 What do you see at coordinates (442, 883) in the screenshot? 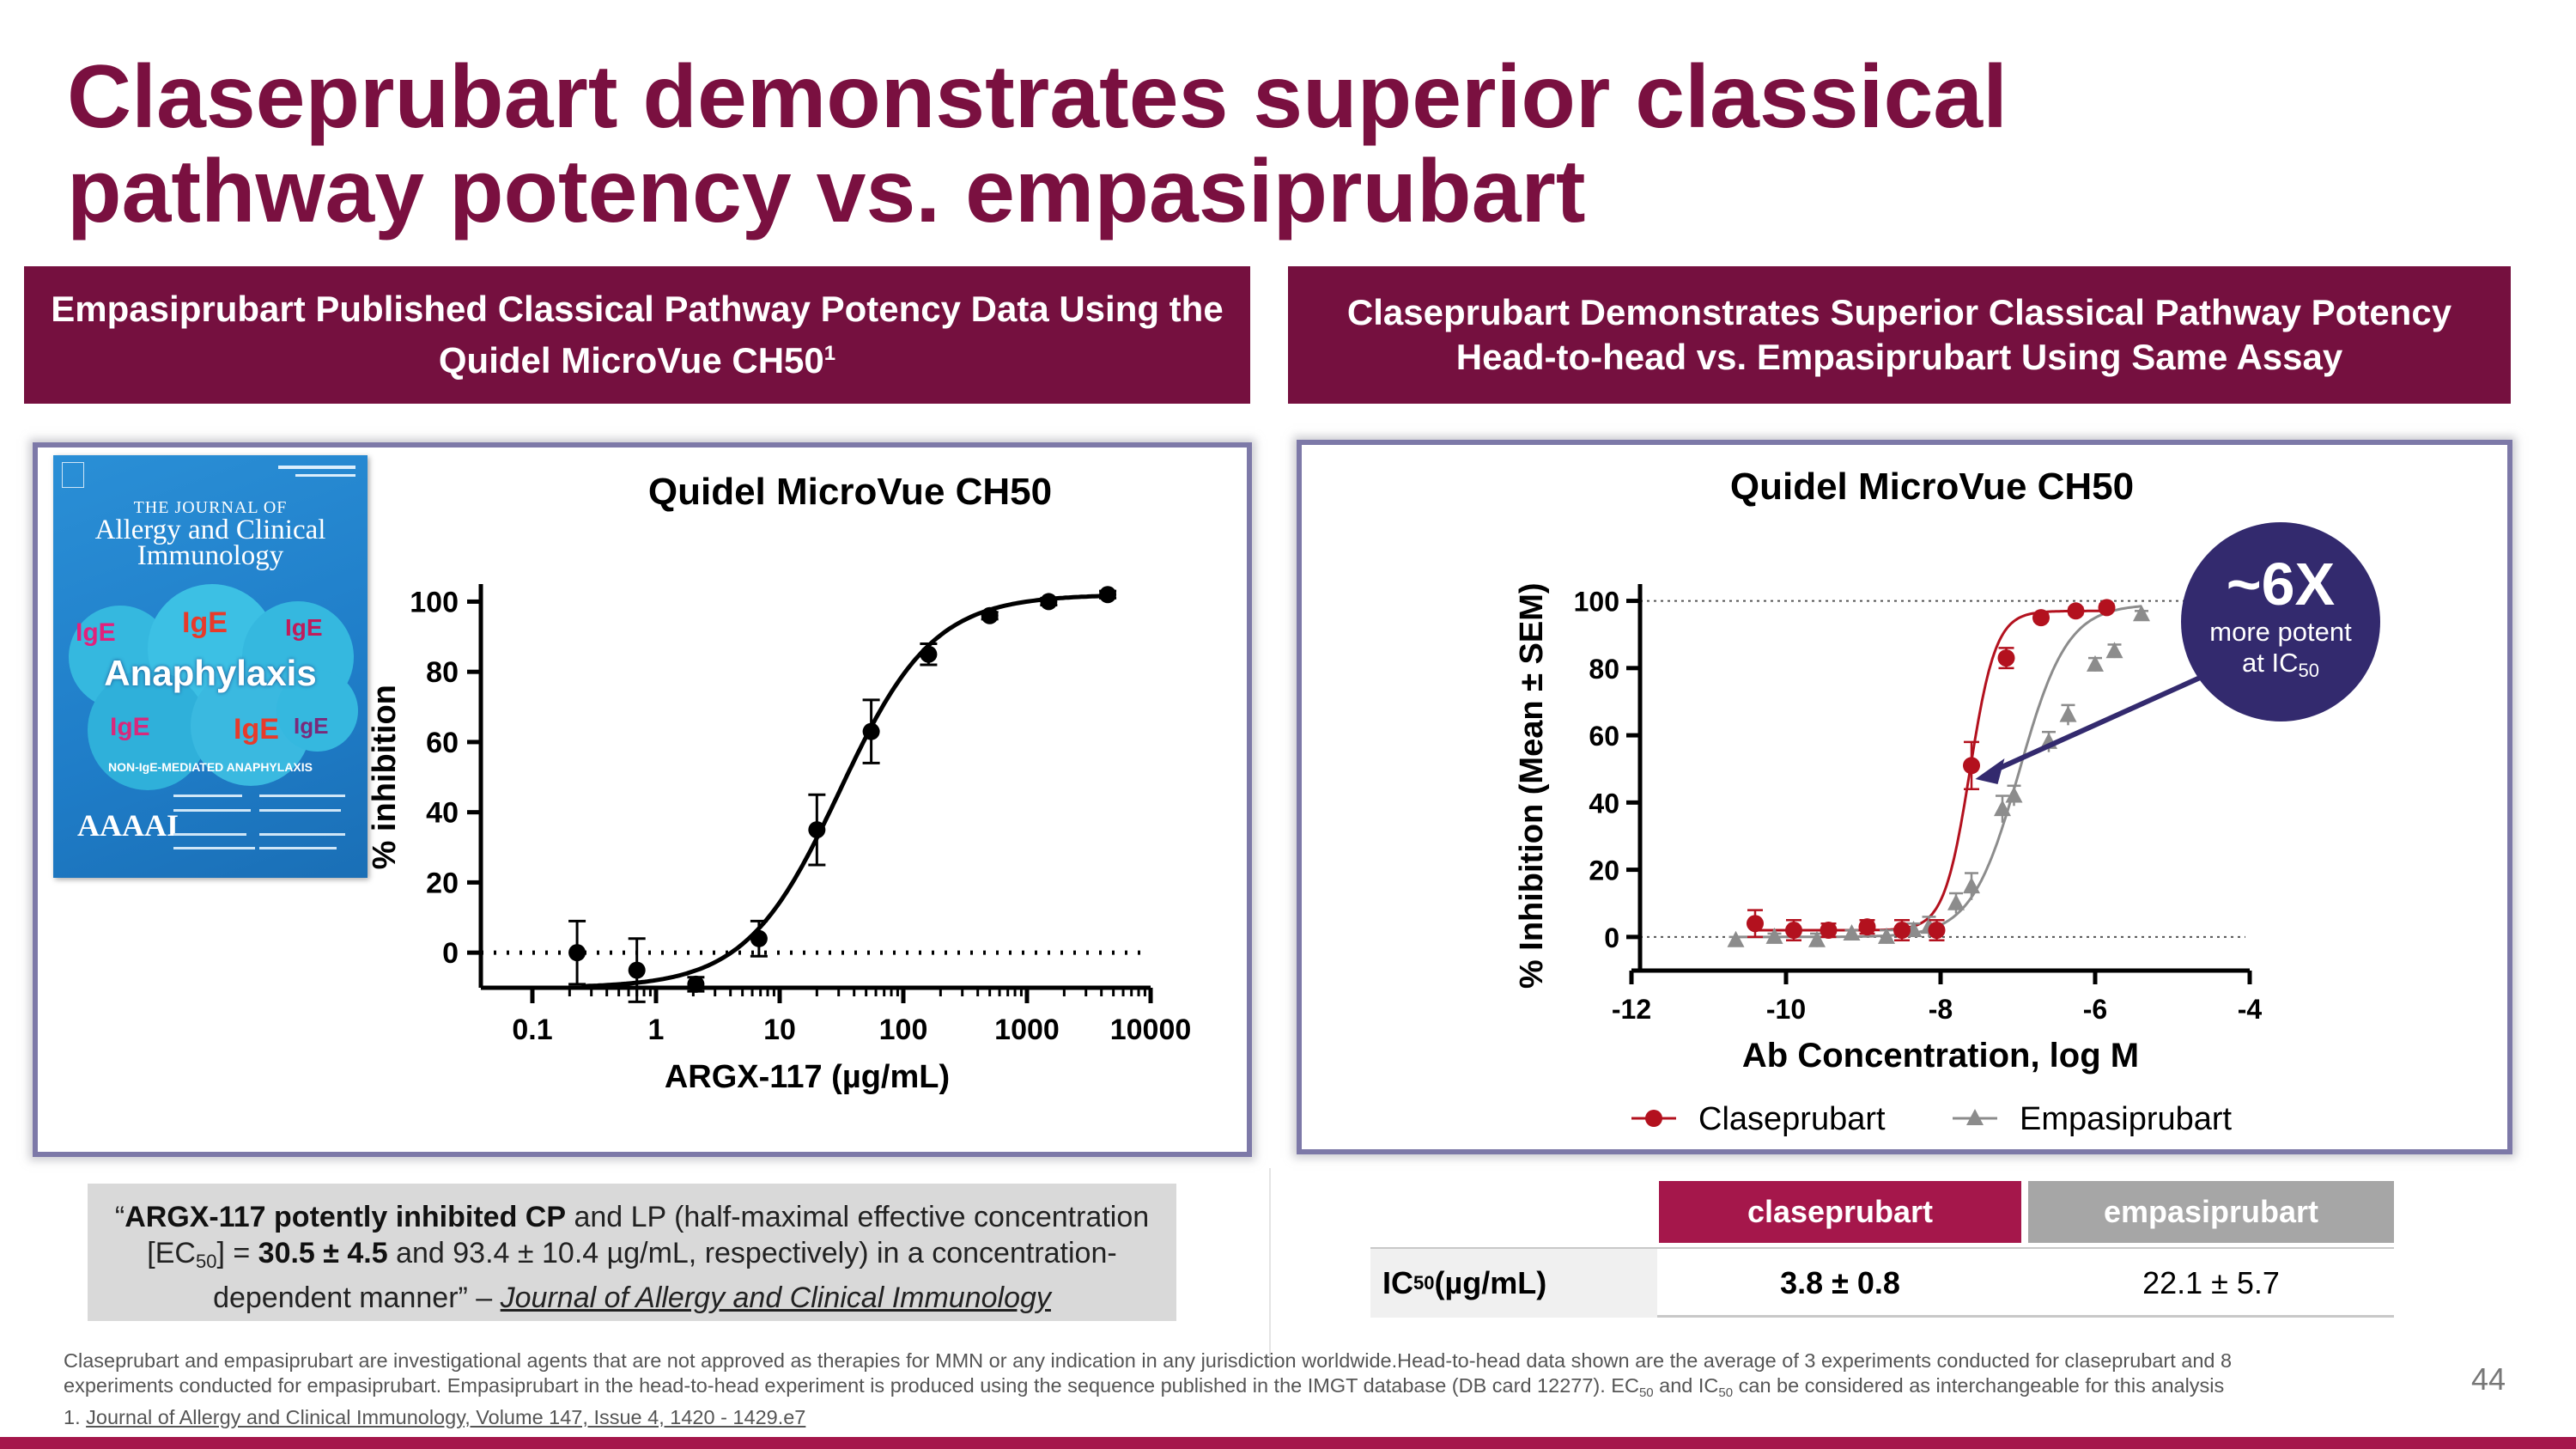
I see `y-tick-label: 20` at bounding box center [442, 883].